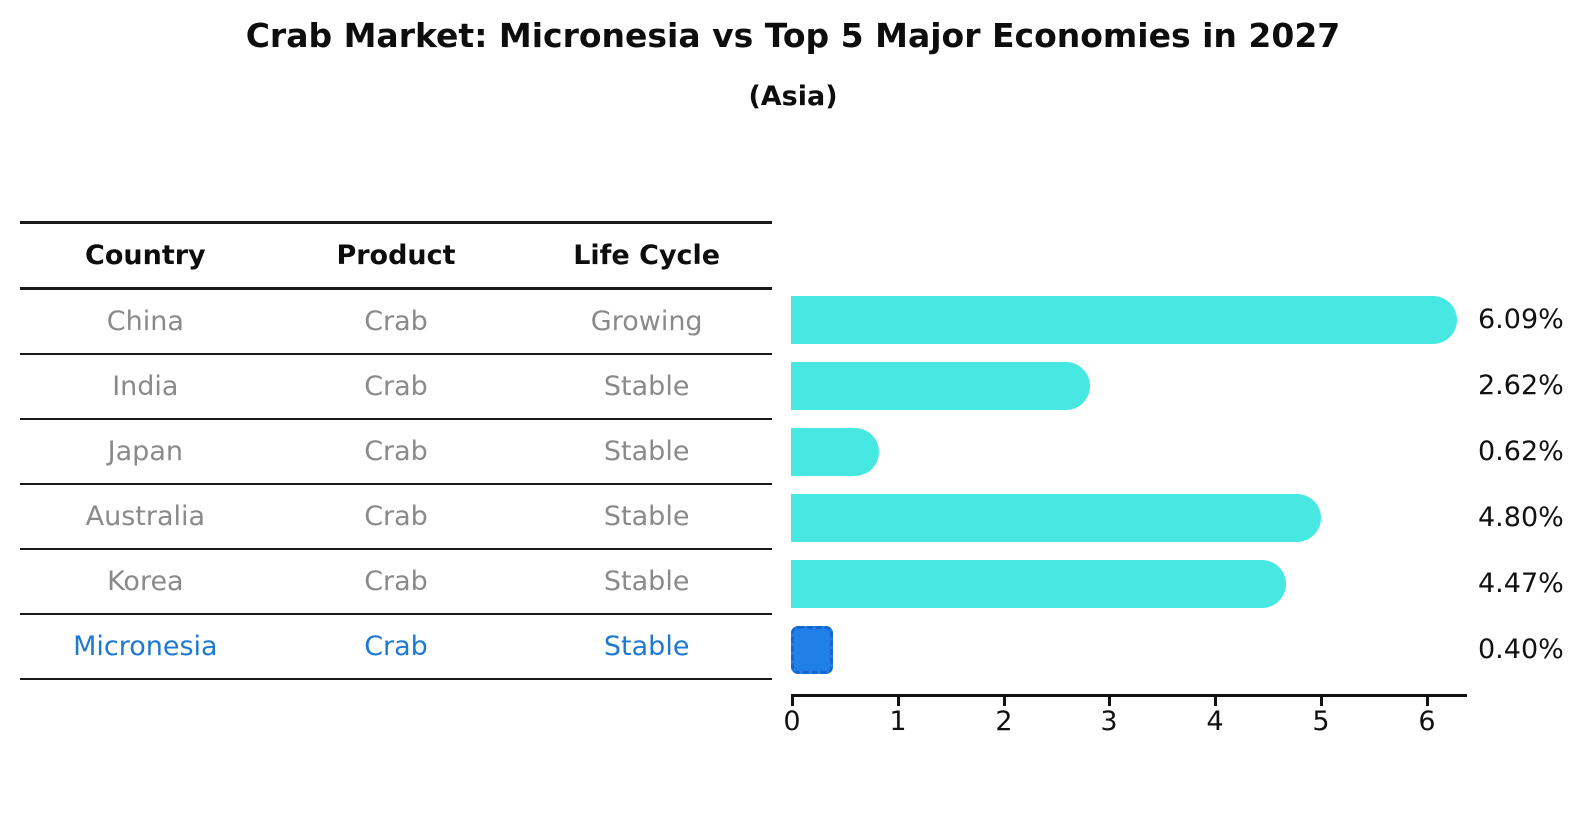  What do you see at coordinates (1521, 649) in the screenshot?
I see `bar-value-label: 0.40%` at bounding box center [1521, 649].